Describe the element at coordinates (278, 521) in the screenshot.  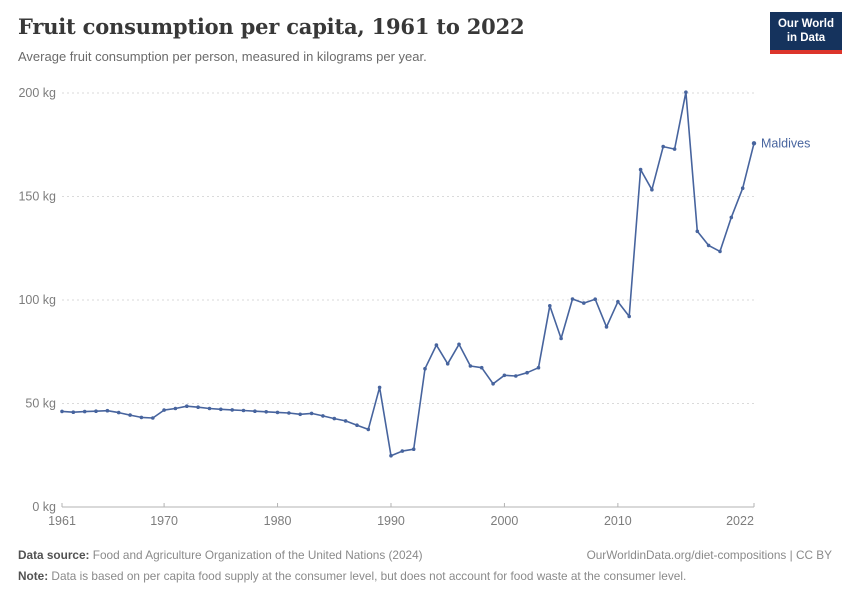
I see `x-axis-label-1980: 1980` at that location.